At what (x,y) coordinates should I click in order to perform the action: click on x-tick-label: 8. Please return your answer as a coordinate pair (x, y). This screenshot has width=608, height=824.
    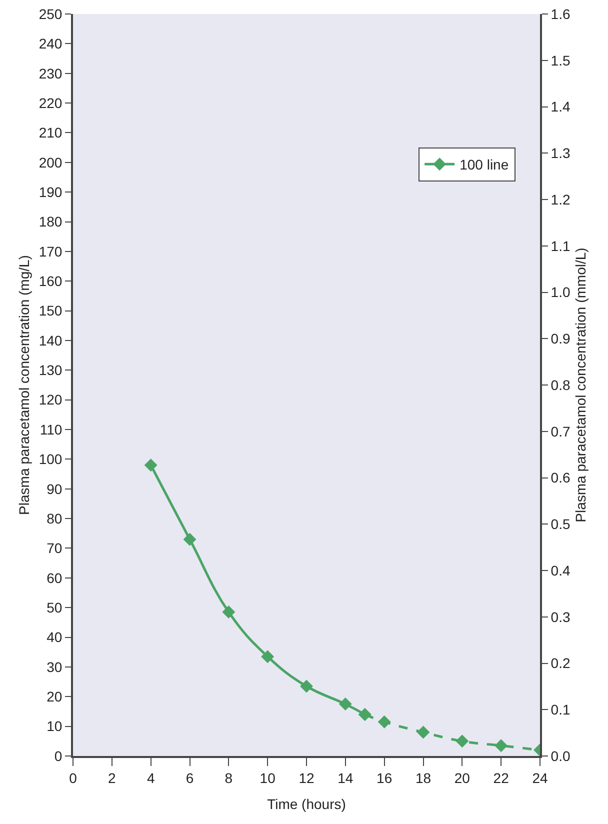
    Looking at the image, I should click on (228, 778).